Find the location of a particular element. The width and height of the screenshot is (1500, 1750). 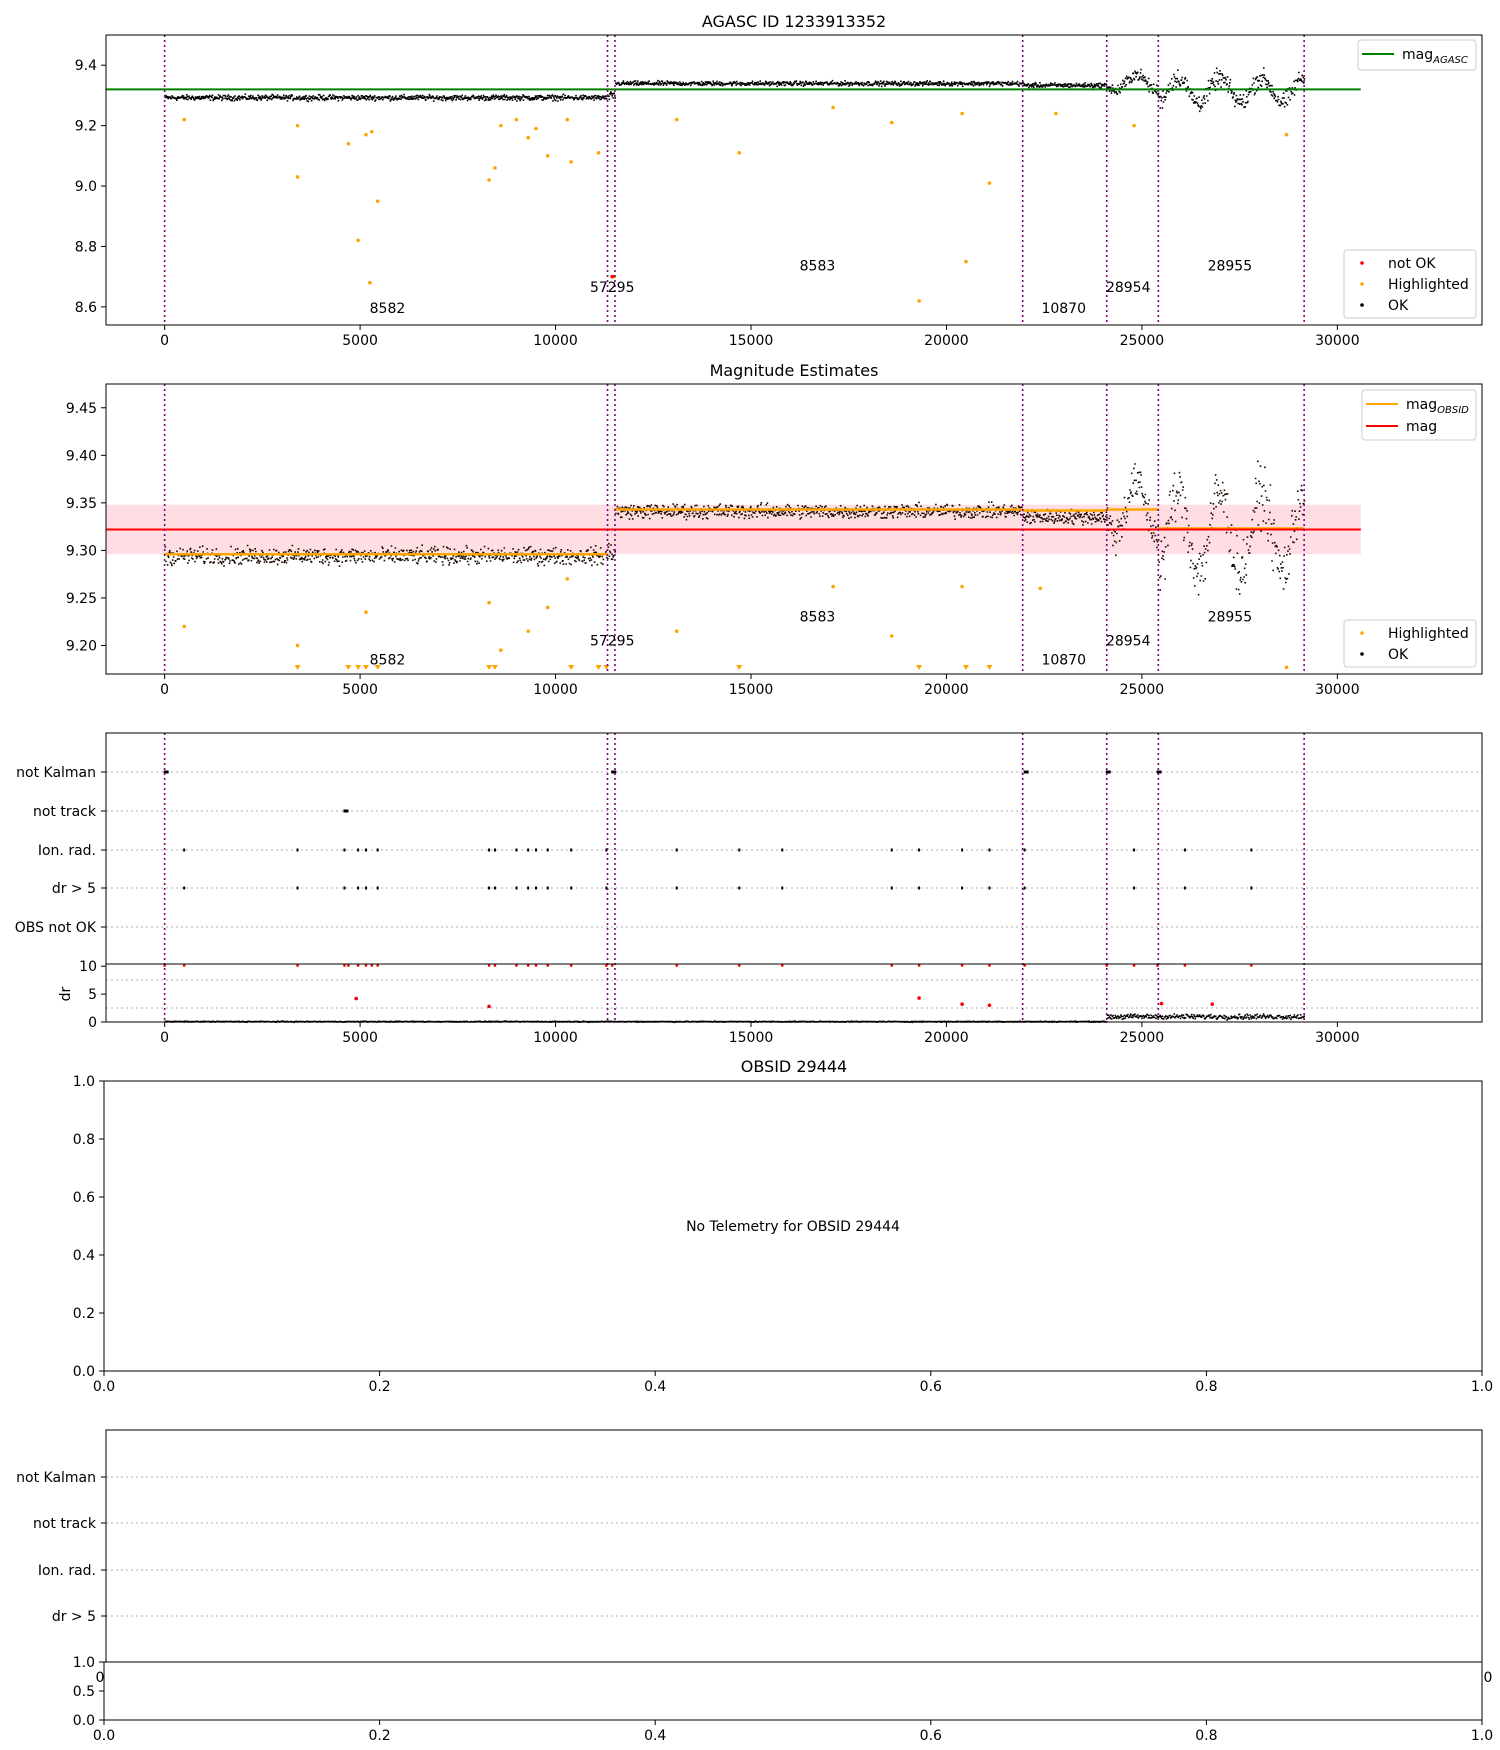

x-tick-label: 25000 is located at coordinates (1142, 341).